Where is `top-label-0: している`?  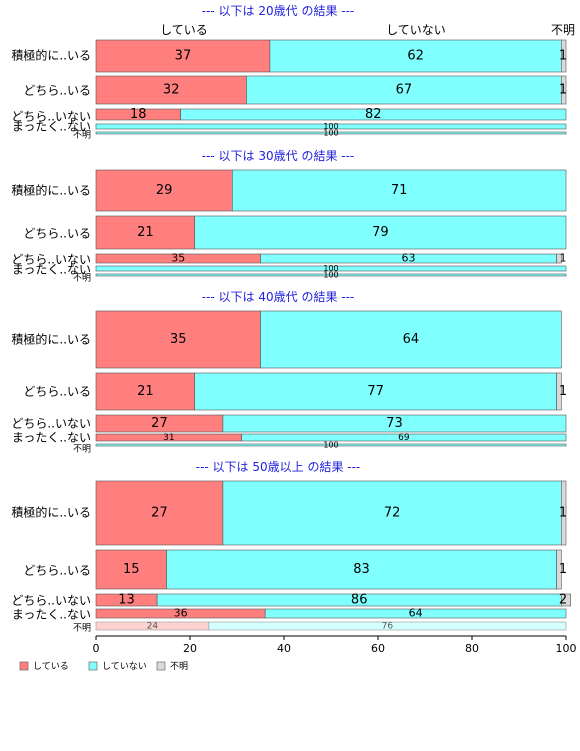 top-label-0: している is located at coordinates (184, 30).